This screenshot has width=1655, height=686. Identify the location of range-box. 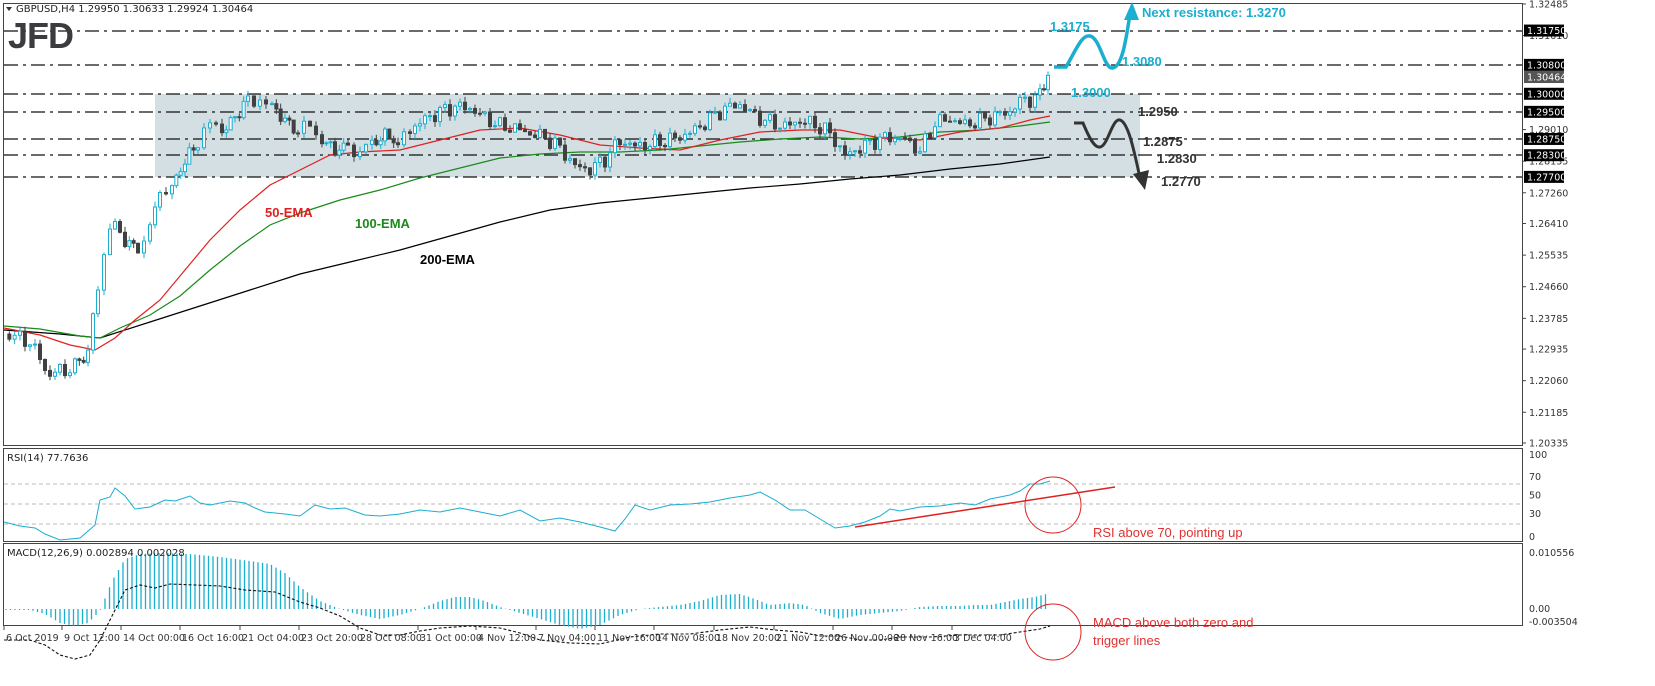
(647, 135).